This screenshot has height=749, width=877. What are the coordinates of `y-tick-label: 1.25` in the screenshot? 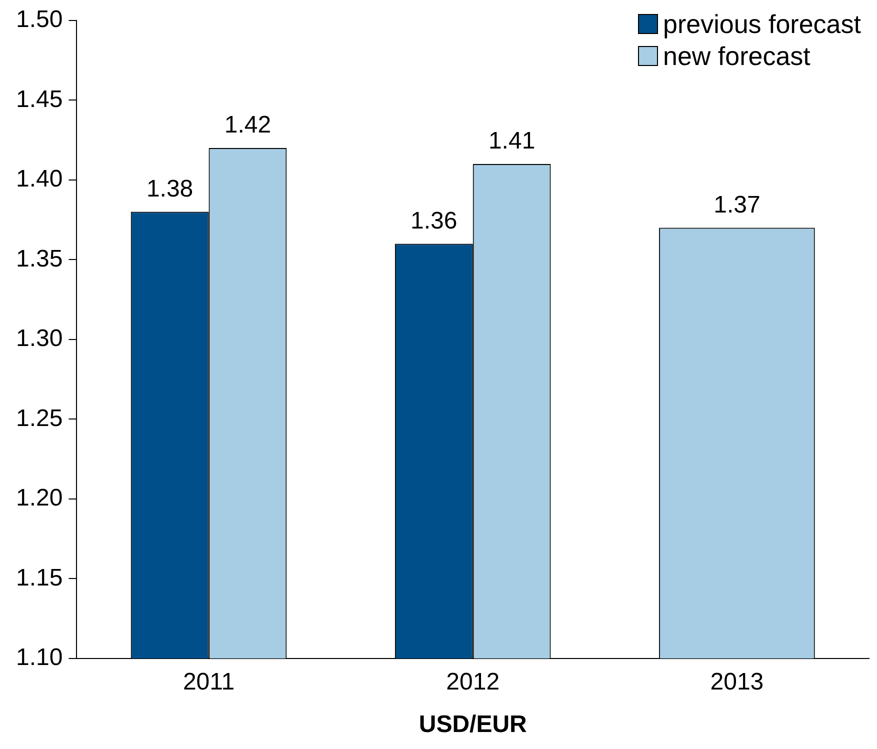 It's located at (39, 418).